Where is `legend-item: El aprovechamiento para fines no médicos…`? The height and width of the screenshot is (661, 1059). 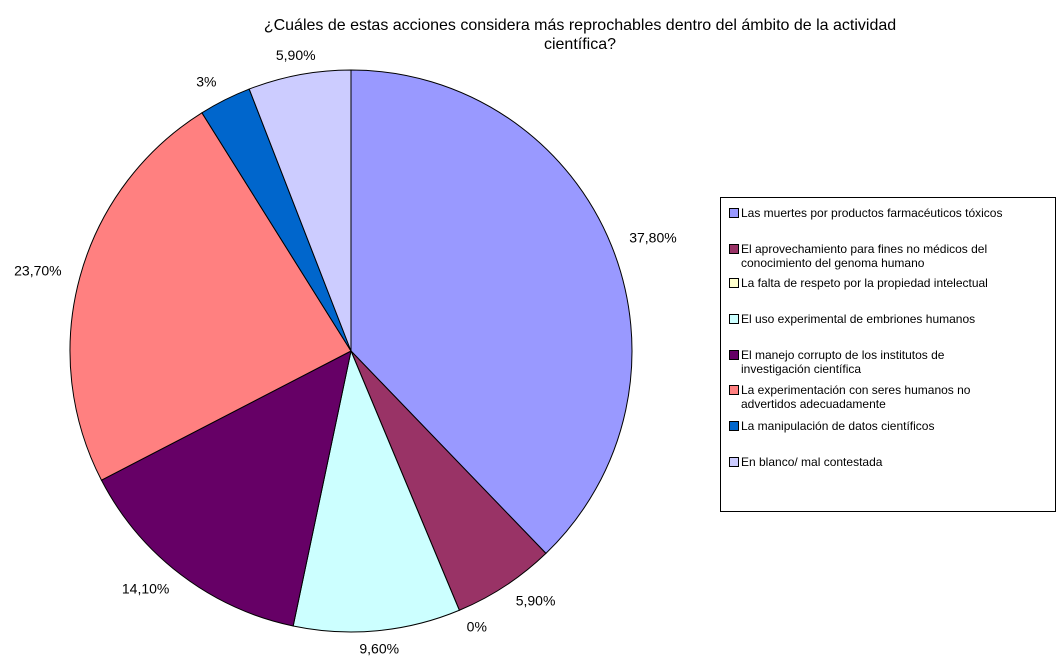 legend-item: El aprovechamiento para fines no médicos… is located at coordinates (858, 256).